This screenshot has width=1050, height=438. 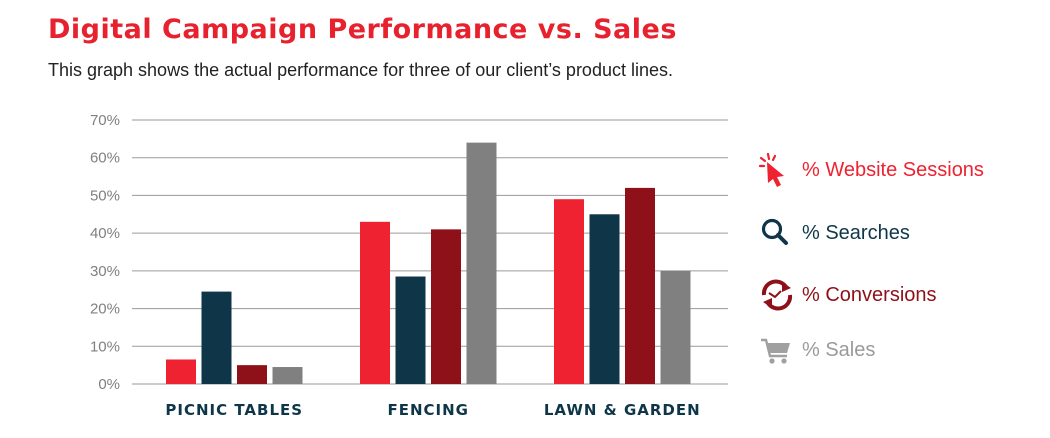 What do you see at coordinates (869, 294) in the screenshot?
I see `legend-label: % Conversions` at bounding box center [869, 294].